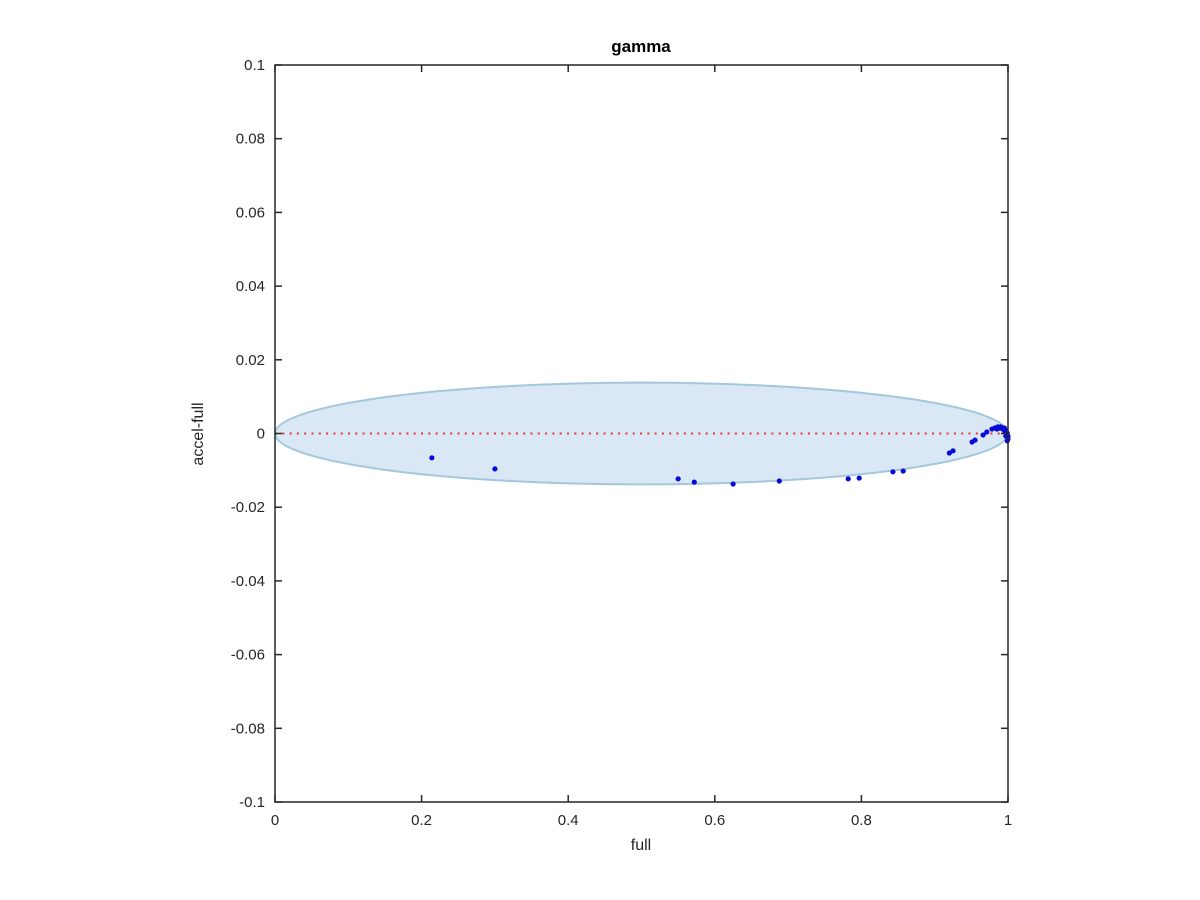 This screenshot has height=900, width=1200. I want to click on y-tick-label: -0.08, so click(248, 728).